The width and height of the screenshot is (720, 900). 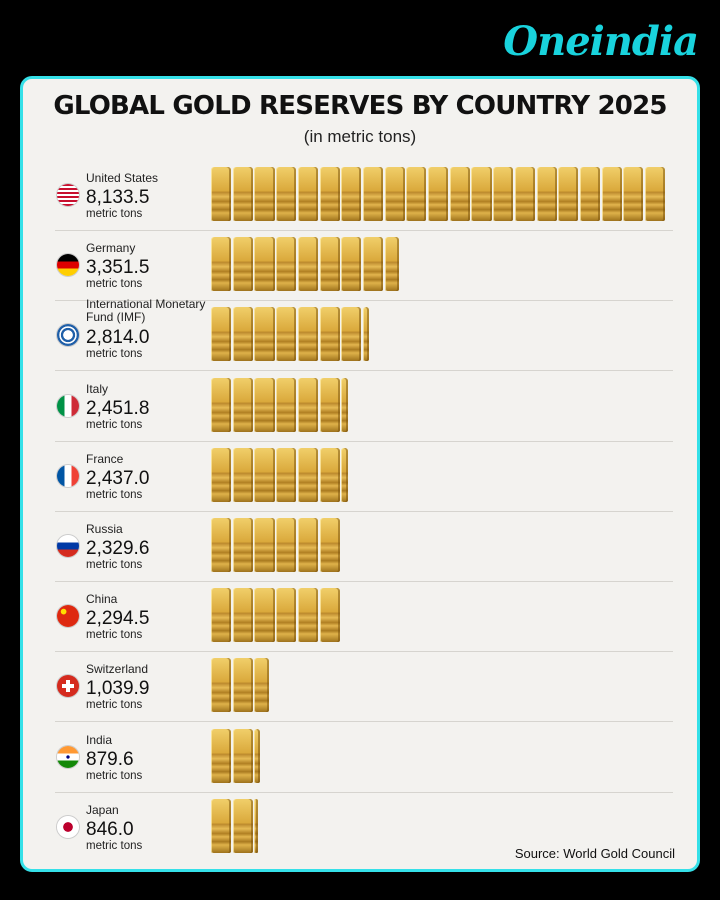 What do you see at coordinates (111, 248) in the screenshot?
I see `country-name: Germany` at bounding box center [111, 248].